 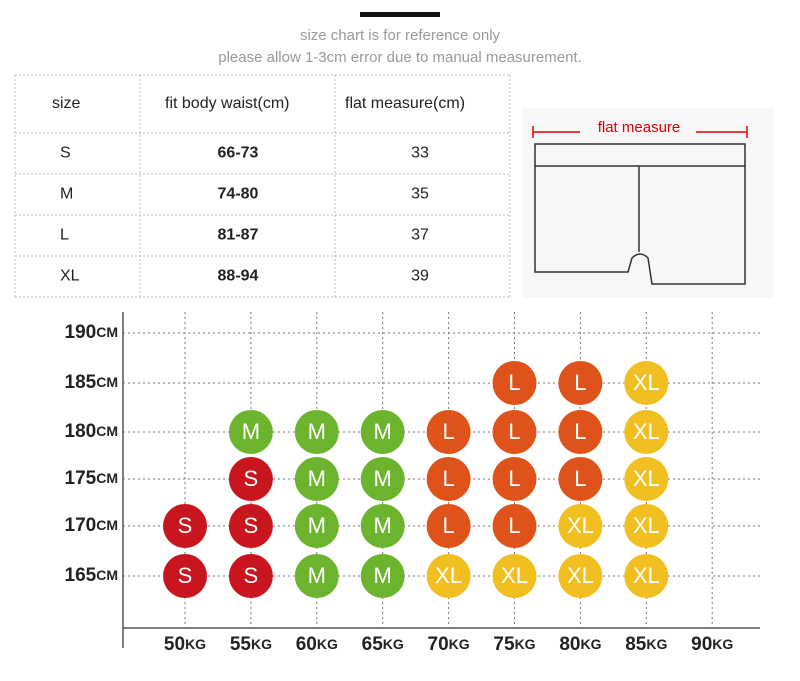 I want to click on height-label: 180CM, so click(x=91, y=431).